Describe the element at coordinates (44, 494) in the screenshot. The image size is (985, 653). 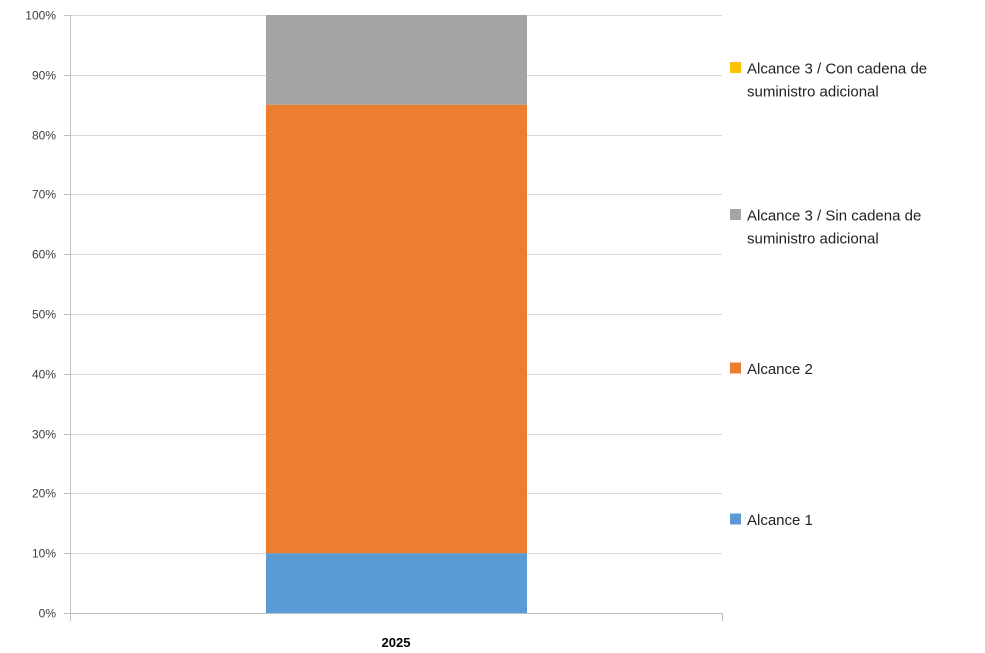
I see `y-tick-label: 20%` at that location.